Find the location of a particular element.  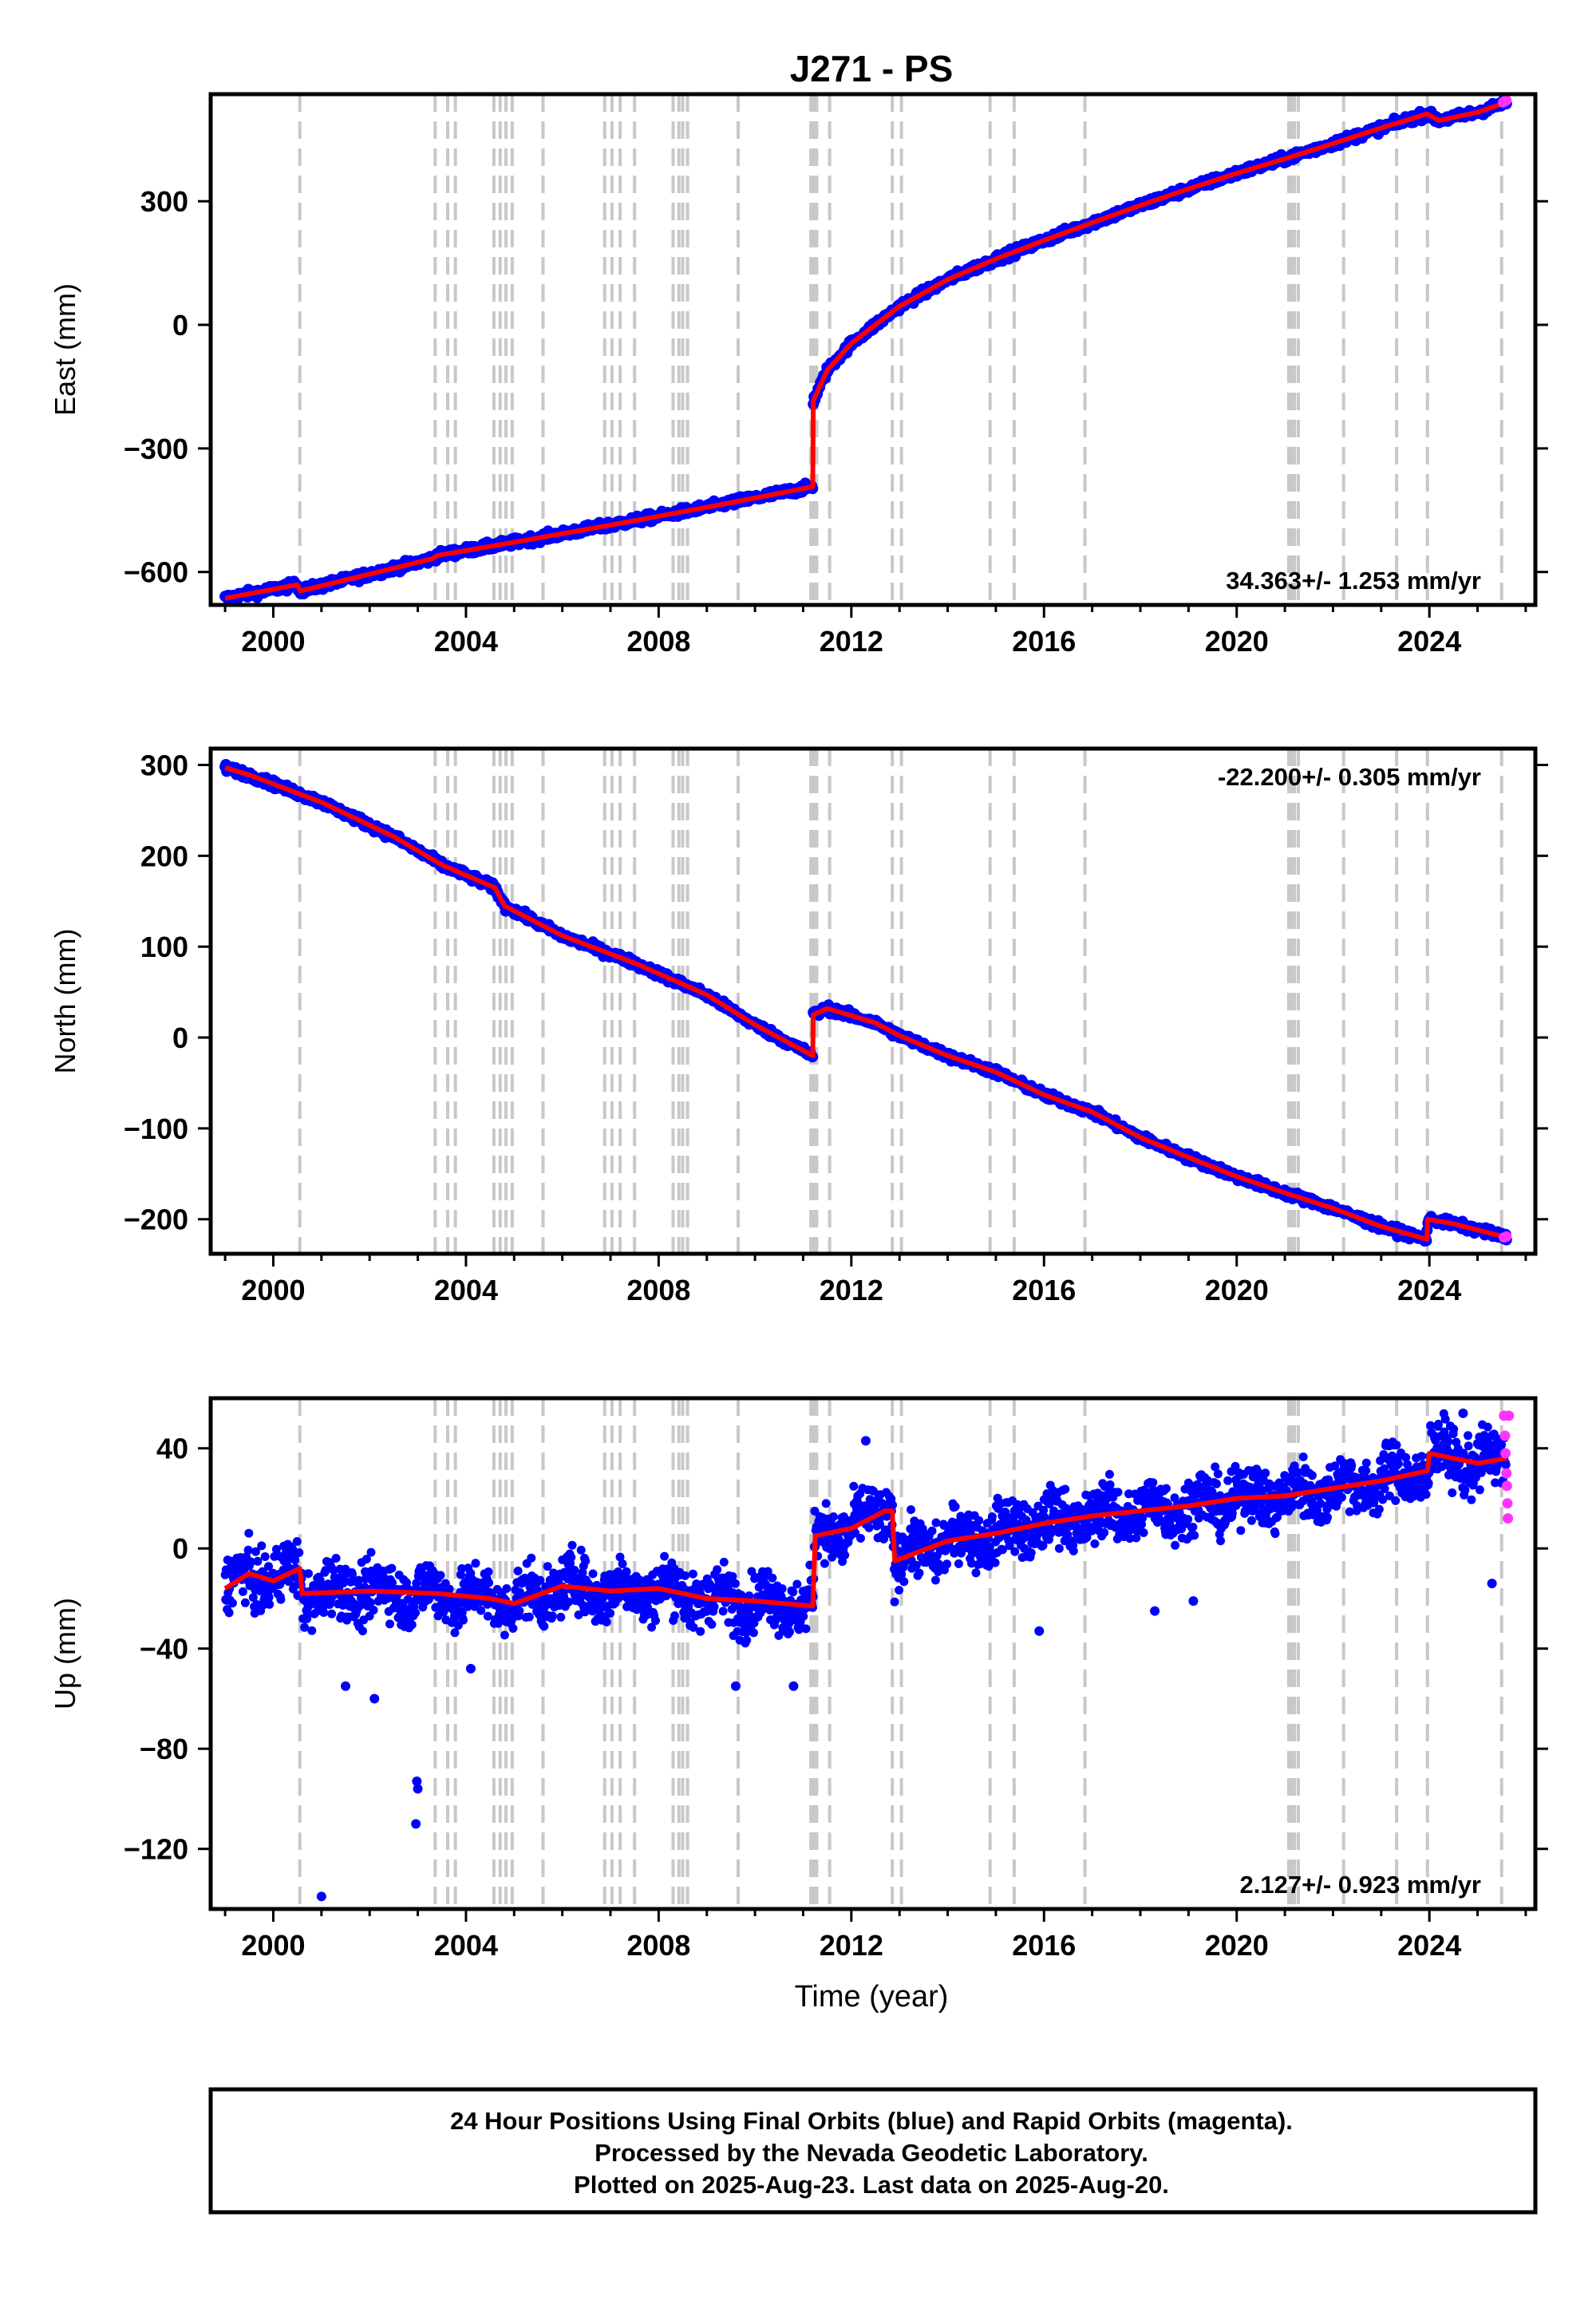

y-tick-label: −300 is located at coordinates (156, 449).